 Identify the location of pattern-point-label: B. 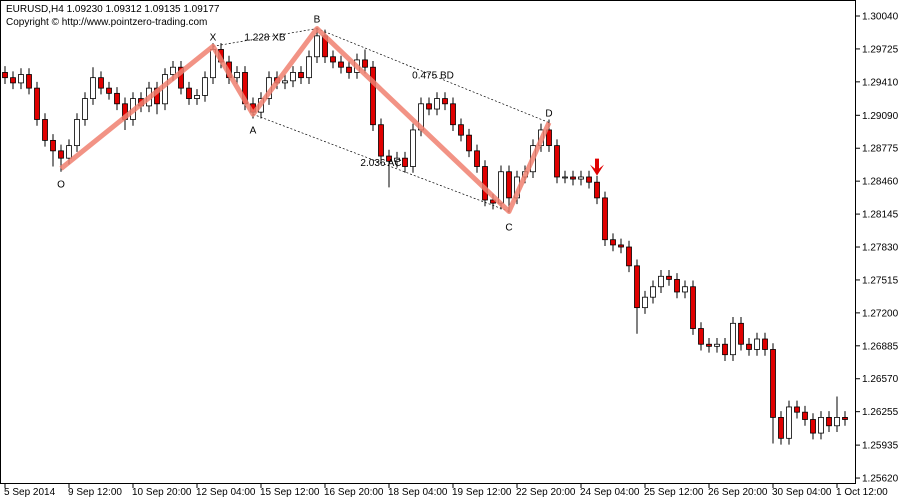
(317, 20).